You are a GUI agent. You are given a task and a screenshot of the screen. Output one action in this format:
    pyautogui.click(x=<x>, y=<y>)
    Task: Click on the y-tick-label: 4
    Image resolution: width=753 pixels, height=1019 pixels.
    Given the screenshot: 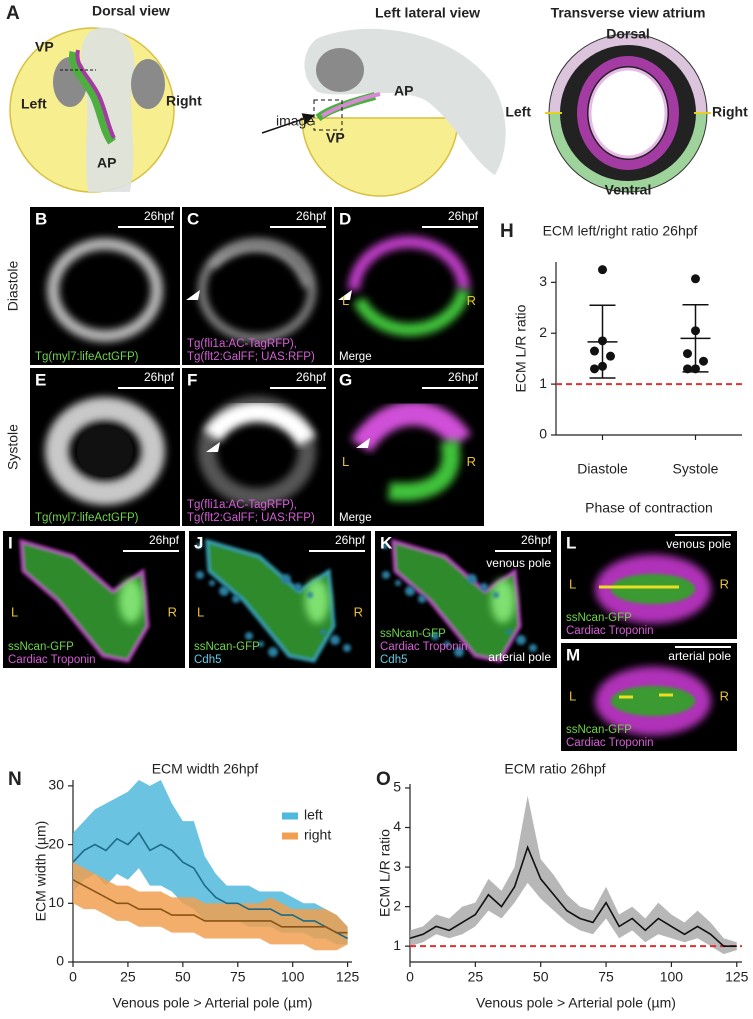 What is the action you would take?
    pyautogui.click(x=397, y=826)
    